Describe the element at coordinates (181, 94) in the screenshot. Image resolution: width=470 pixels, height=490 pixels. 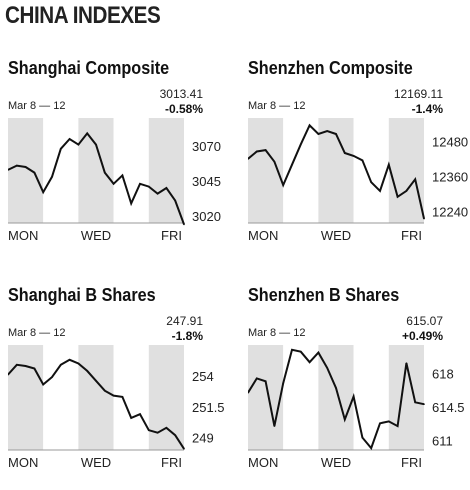
I see `last-value: 3013.41` at that location.